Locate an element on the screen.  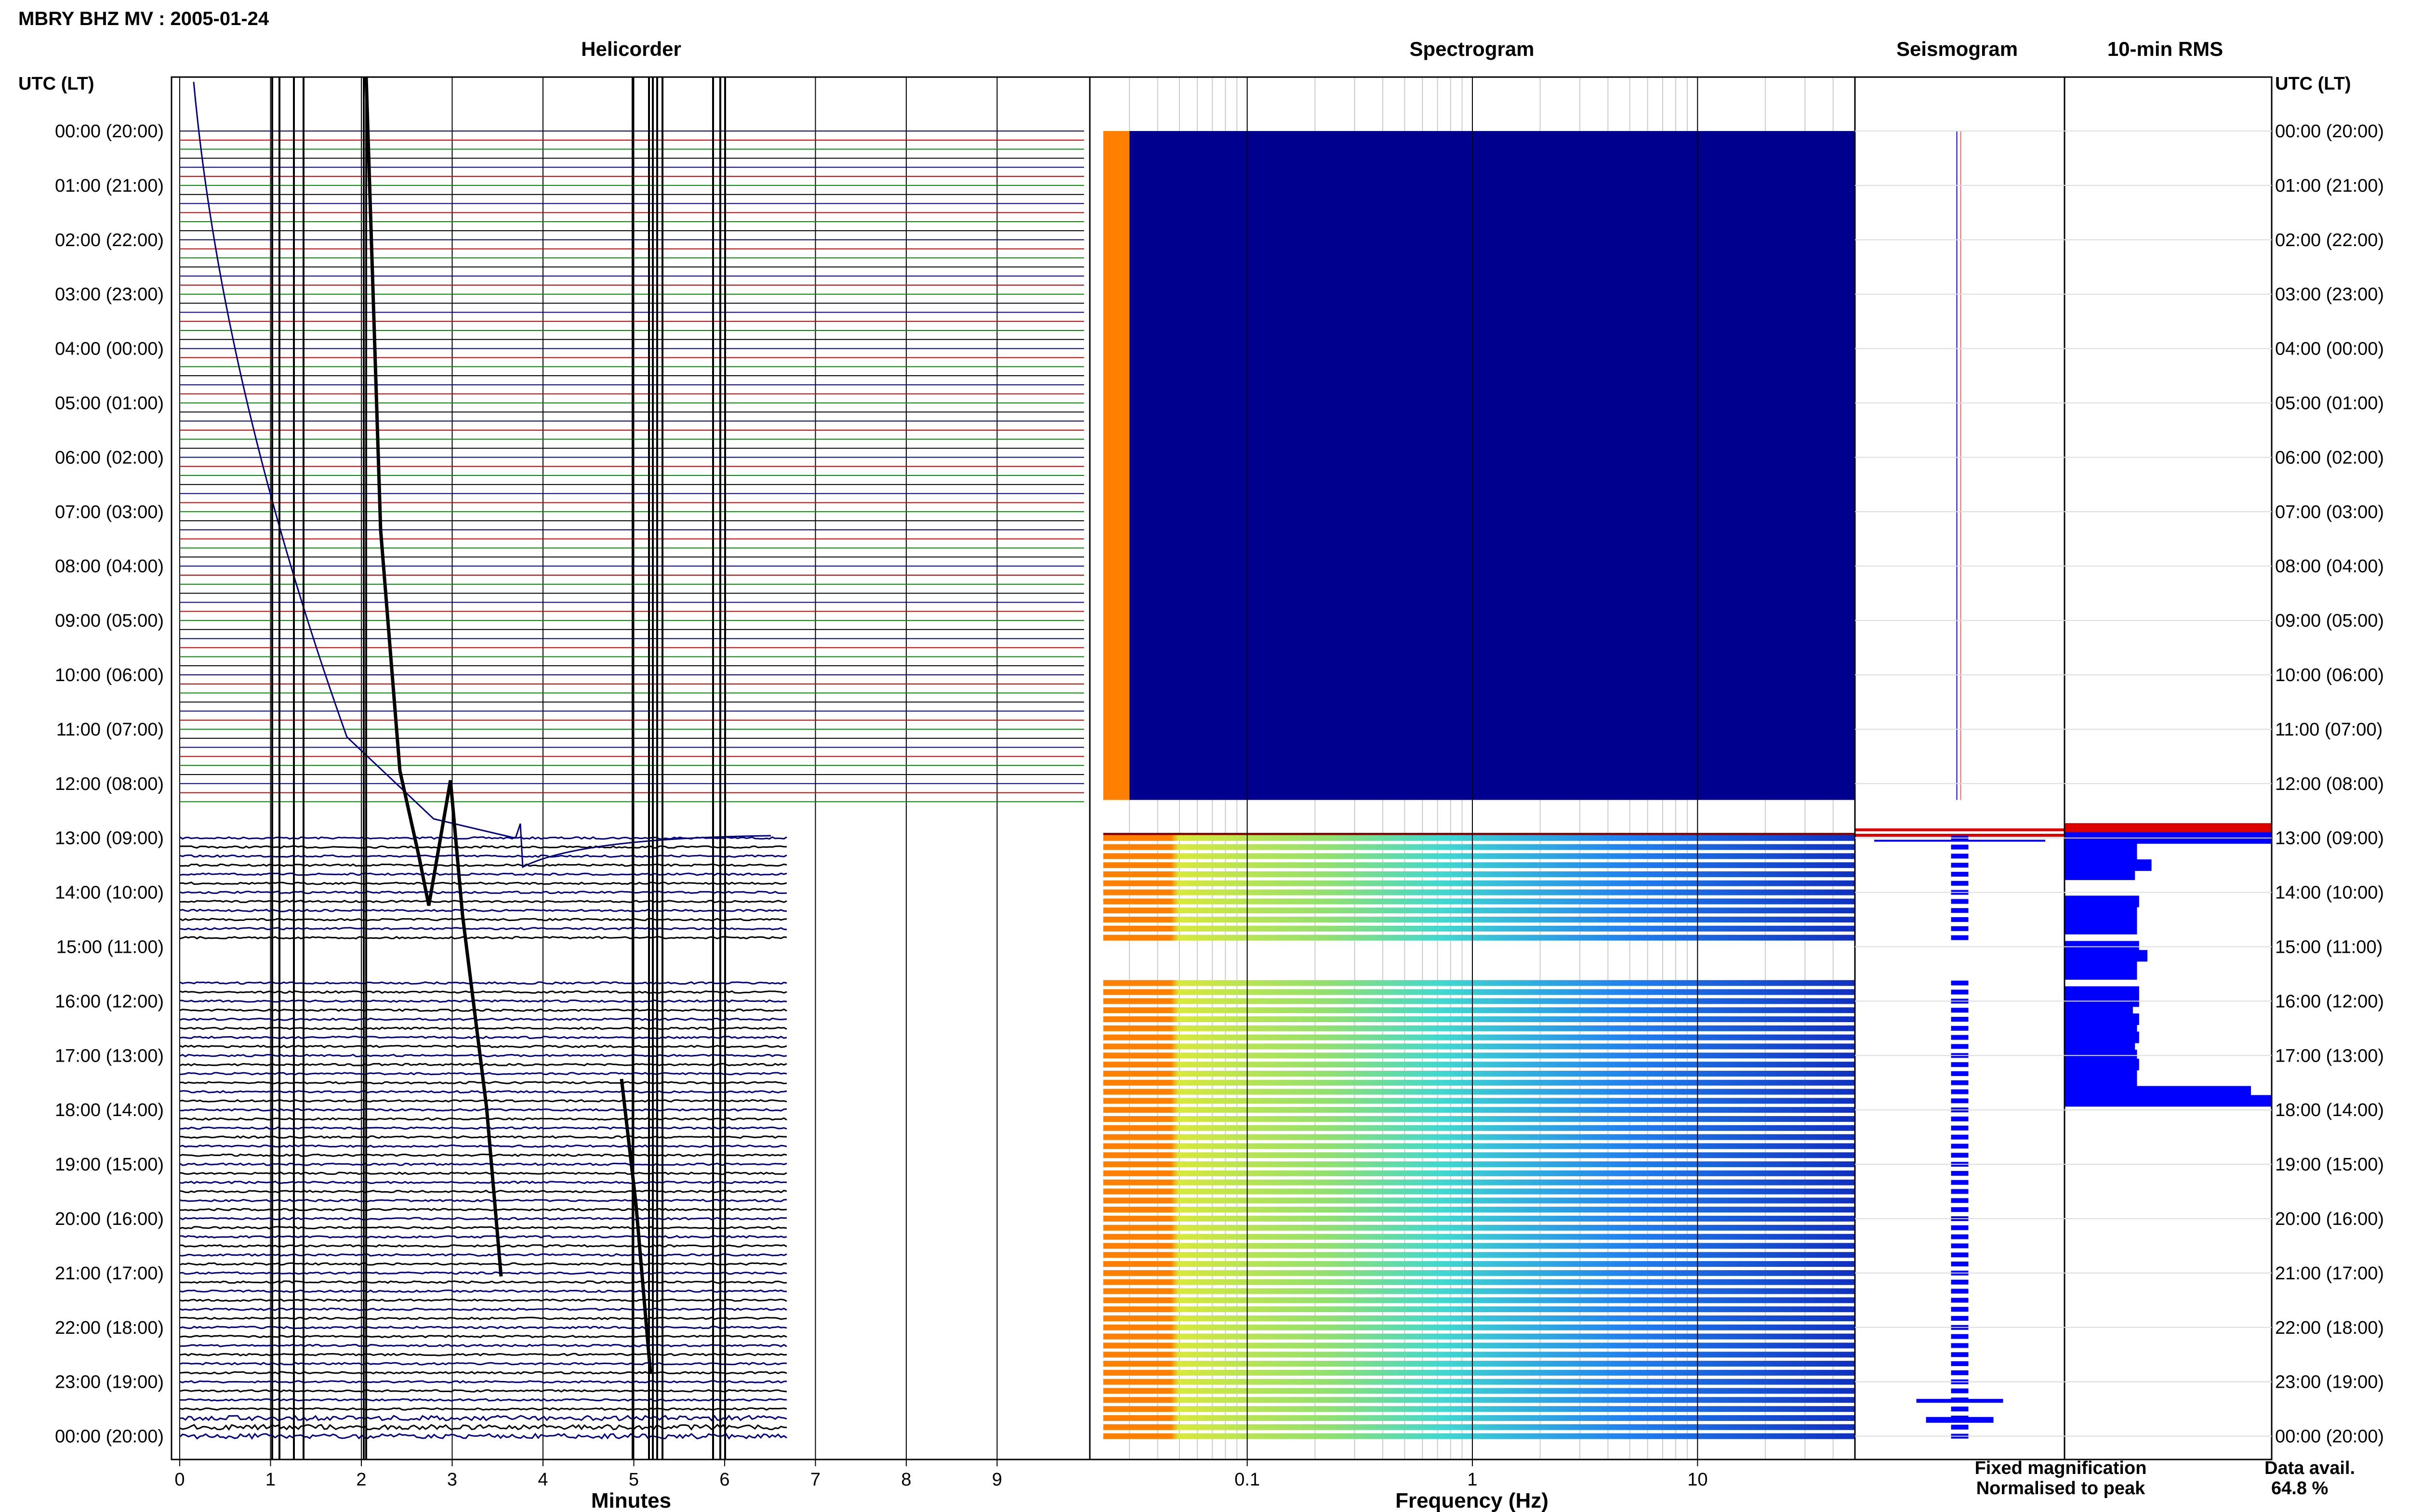
helicorder-event-trace is located at coordinates (636, 1225).